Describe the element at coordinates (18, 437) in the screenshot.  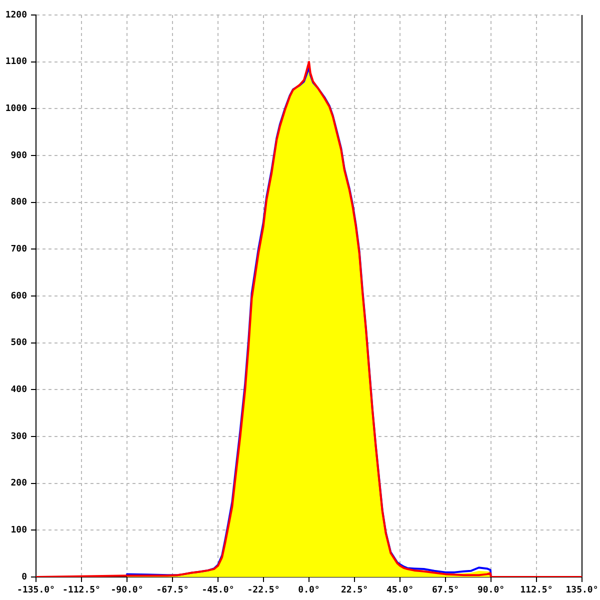
I see `y-tick-label: 300` at that location.